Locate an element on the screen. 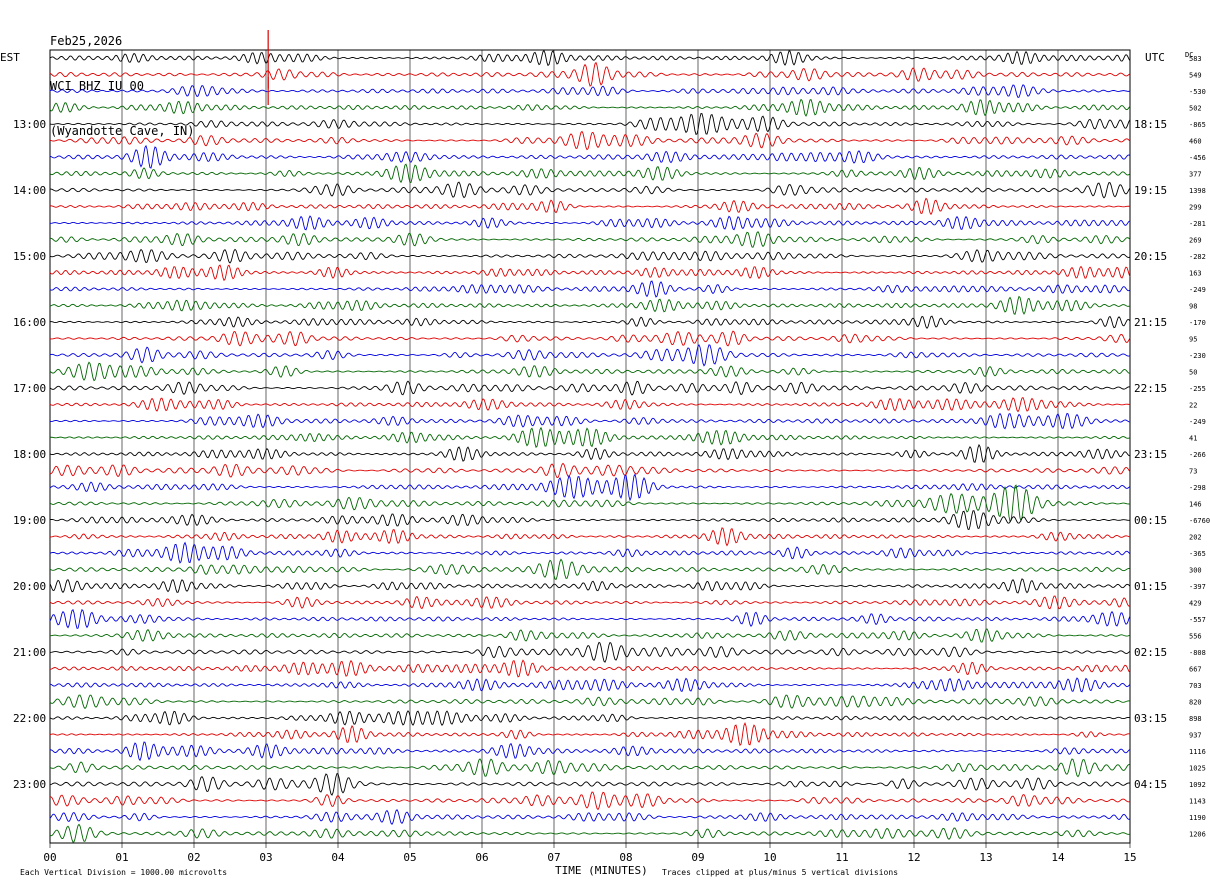 The width and height of the screenshot is (1210, 886). dc-offset-label: 22 is located at coordinates (1193, 406).